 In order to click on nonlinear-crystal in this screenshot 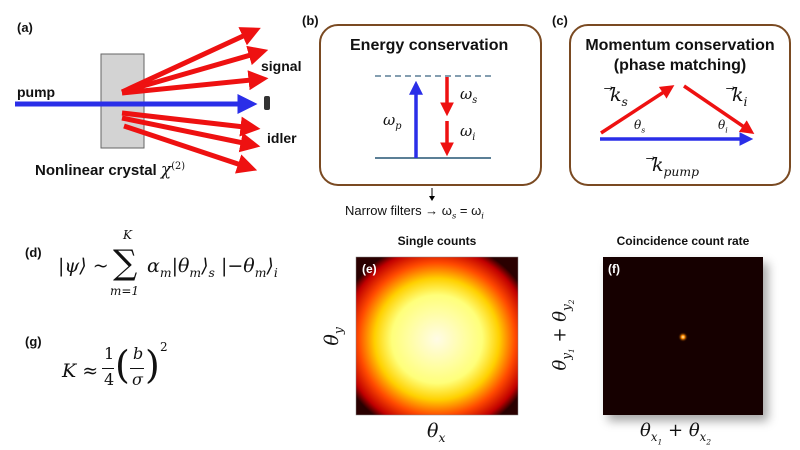, I will do `click(122, 101)`.